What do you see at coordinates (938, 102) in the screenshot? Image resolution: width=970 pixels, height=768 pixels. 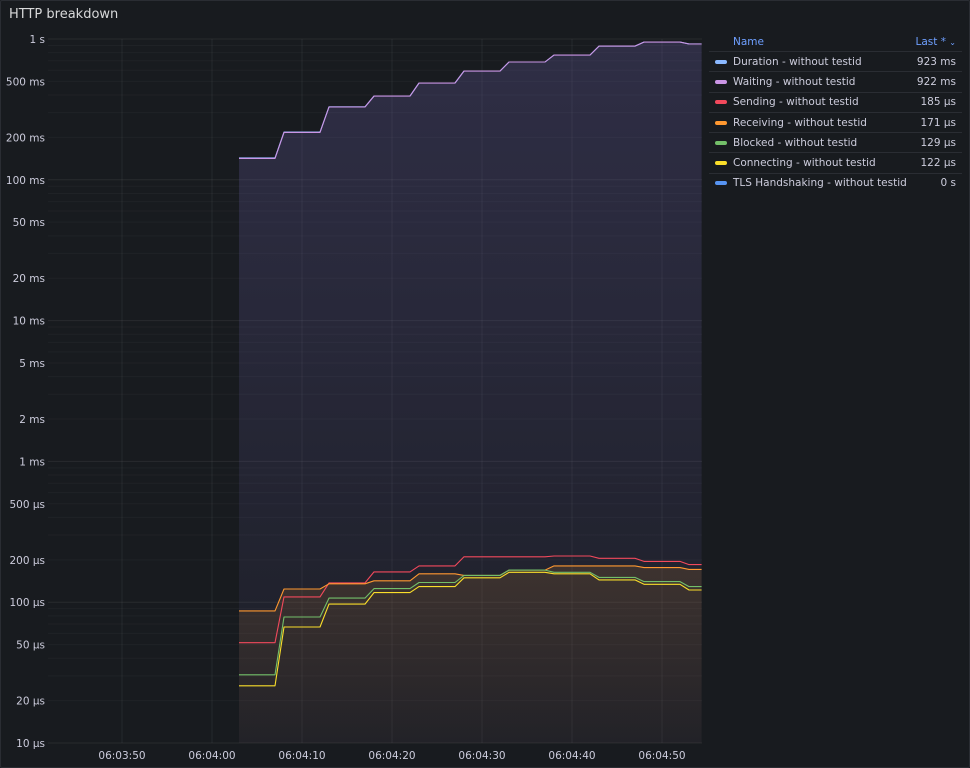 I see `legend-item-last: 185 µs` at bounding box center [938, 102].